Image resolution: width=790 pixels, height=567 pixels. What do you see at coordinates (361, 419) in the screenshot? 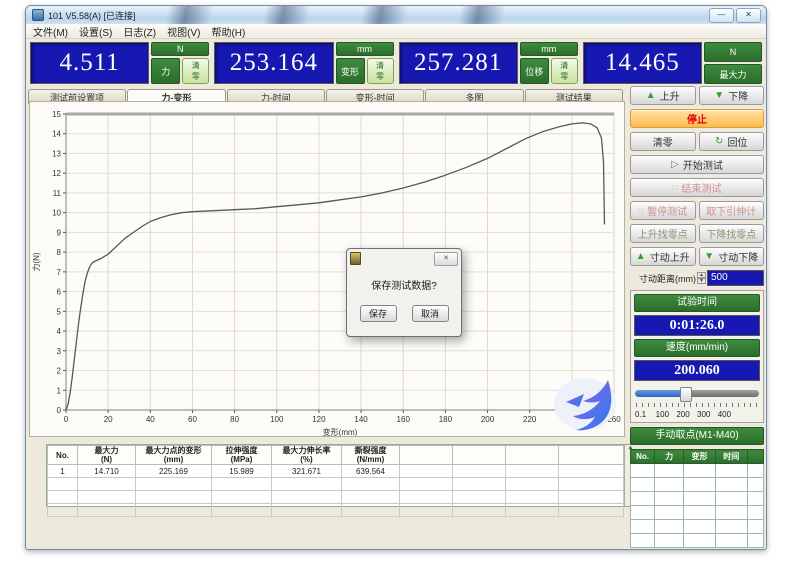
I see `svg-text: 140` at bounding box center [361, 419].